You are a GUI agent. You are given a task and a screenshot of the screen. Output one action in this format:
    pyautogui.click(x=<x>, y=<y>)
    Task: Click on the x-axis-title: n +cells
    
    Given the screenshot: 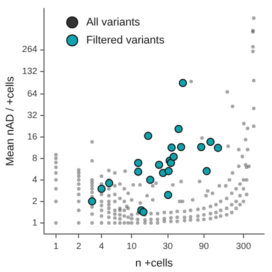 What is the action you would take?
    pyautogui.click(x=154, y=263)
    